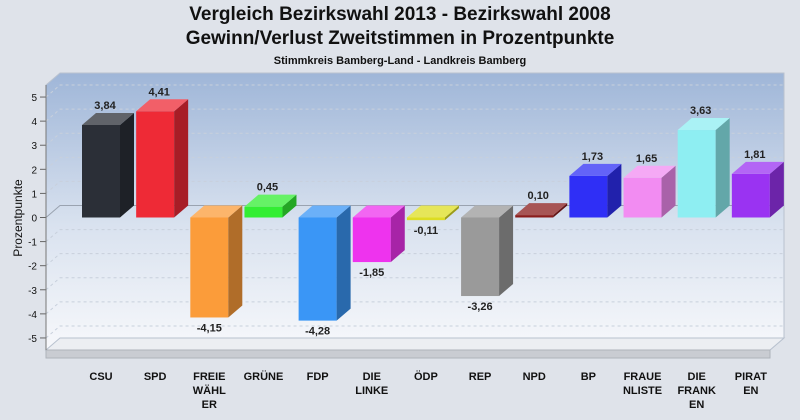  I want to click on data-label: -4,28, so click(317, 332).